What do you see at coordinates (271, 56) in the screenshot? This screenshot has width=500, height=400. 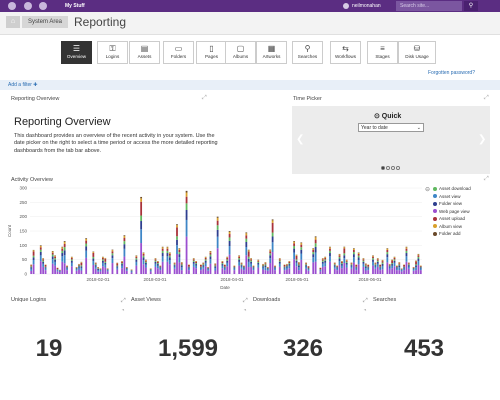 I see `tab-label: Artworks` at bounding box center [271, 56].